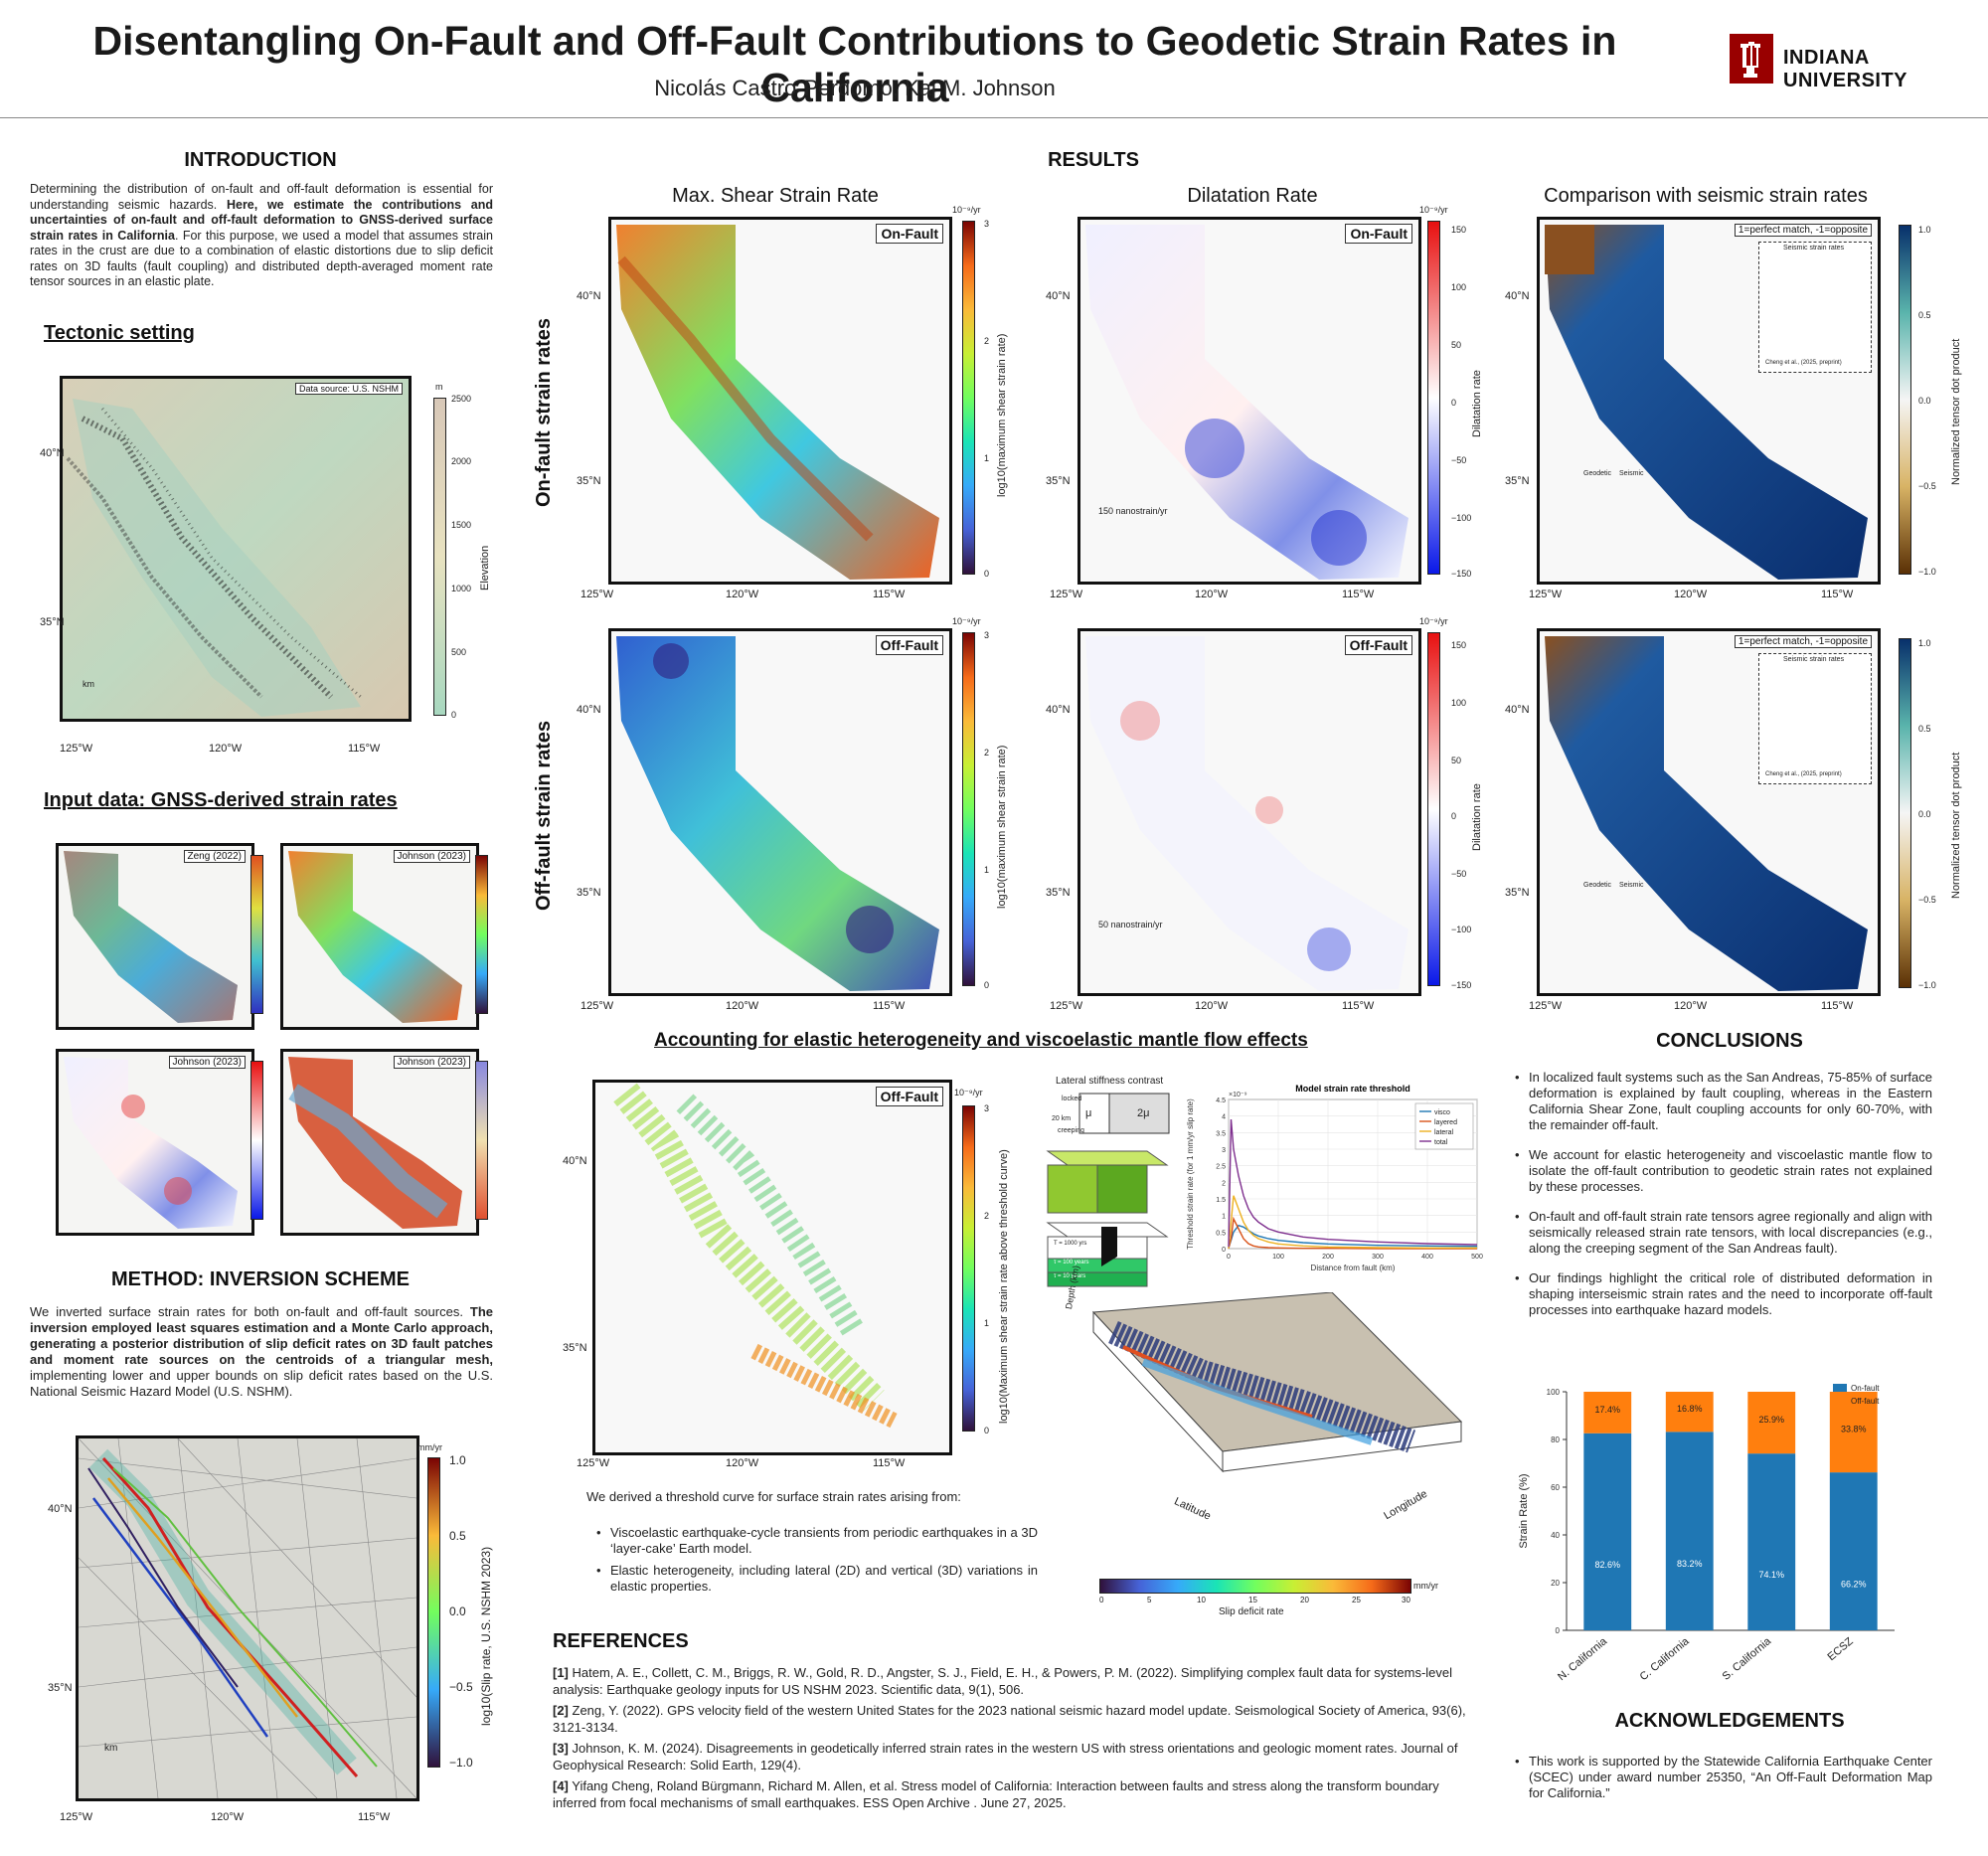 The width and height of the screenshot is (1988, 1856). What do you see at coordinates (1597, 473) in the screenshot?
I see `legend-geodetic: Geodetic` at bounding box center [1597, 473].